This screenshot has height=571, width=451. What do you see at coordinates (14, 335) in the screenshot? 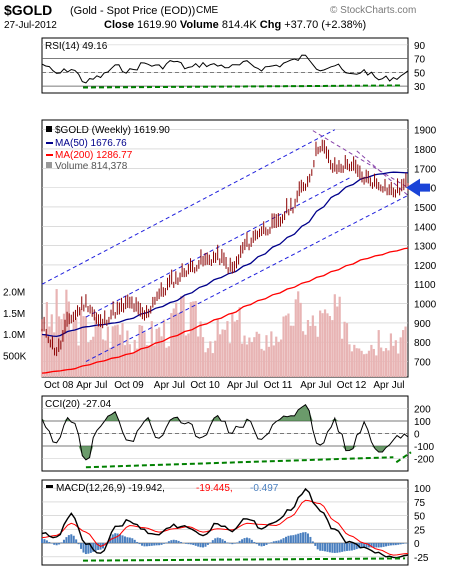
I see `volume-tick-label: 1.0M` at bounding box center [14, 335].